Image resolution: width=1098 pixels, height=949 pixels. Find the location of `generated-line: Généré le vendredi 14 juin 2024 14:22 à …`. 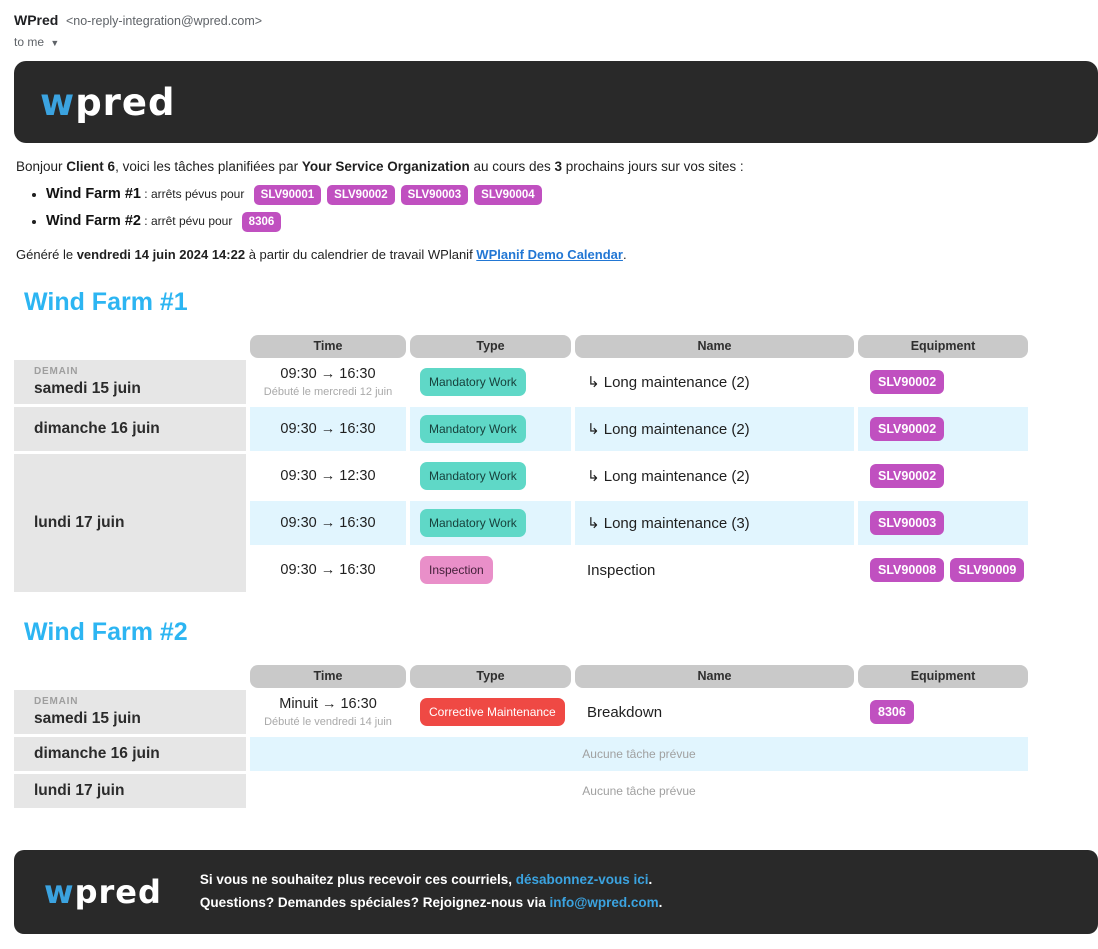

generated-line: Généré le vendredi 14 juin 2024 14:22 à … is located at coordinates (557, 254).